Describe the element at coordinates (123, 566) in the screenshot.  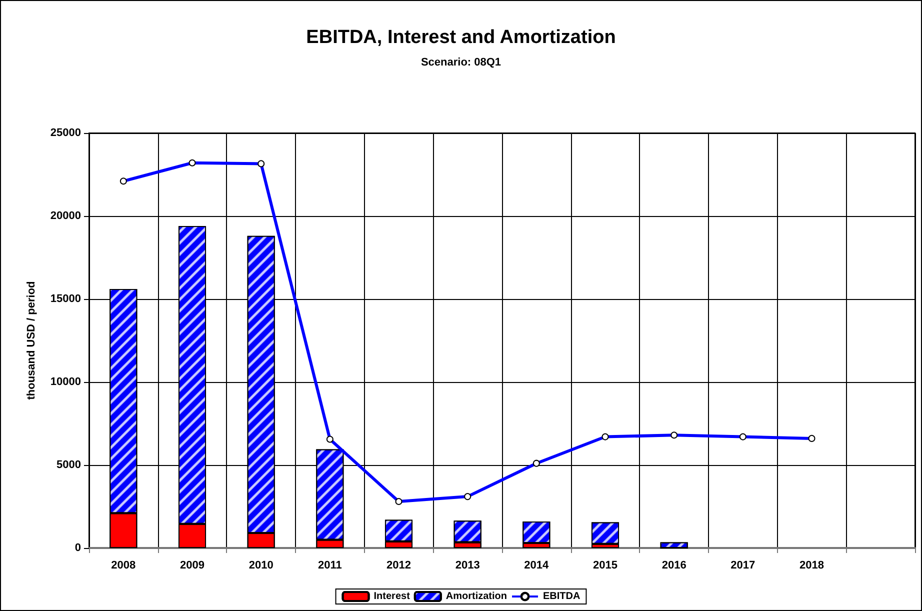
I see `x-tick-label: 2008` at that location.